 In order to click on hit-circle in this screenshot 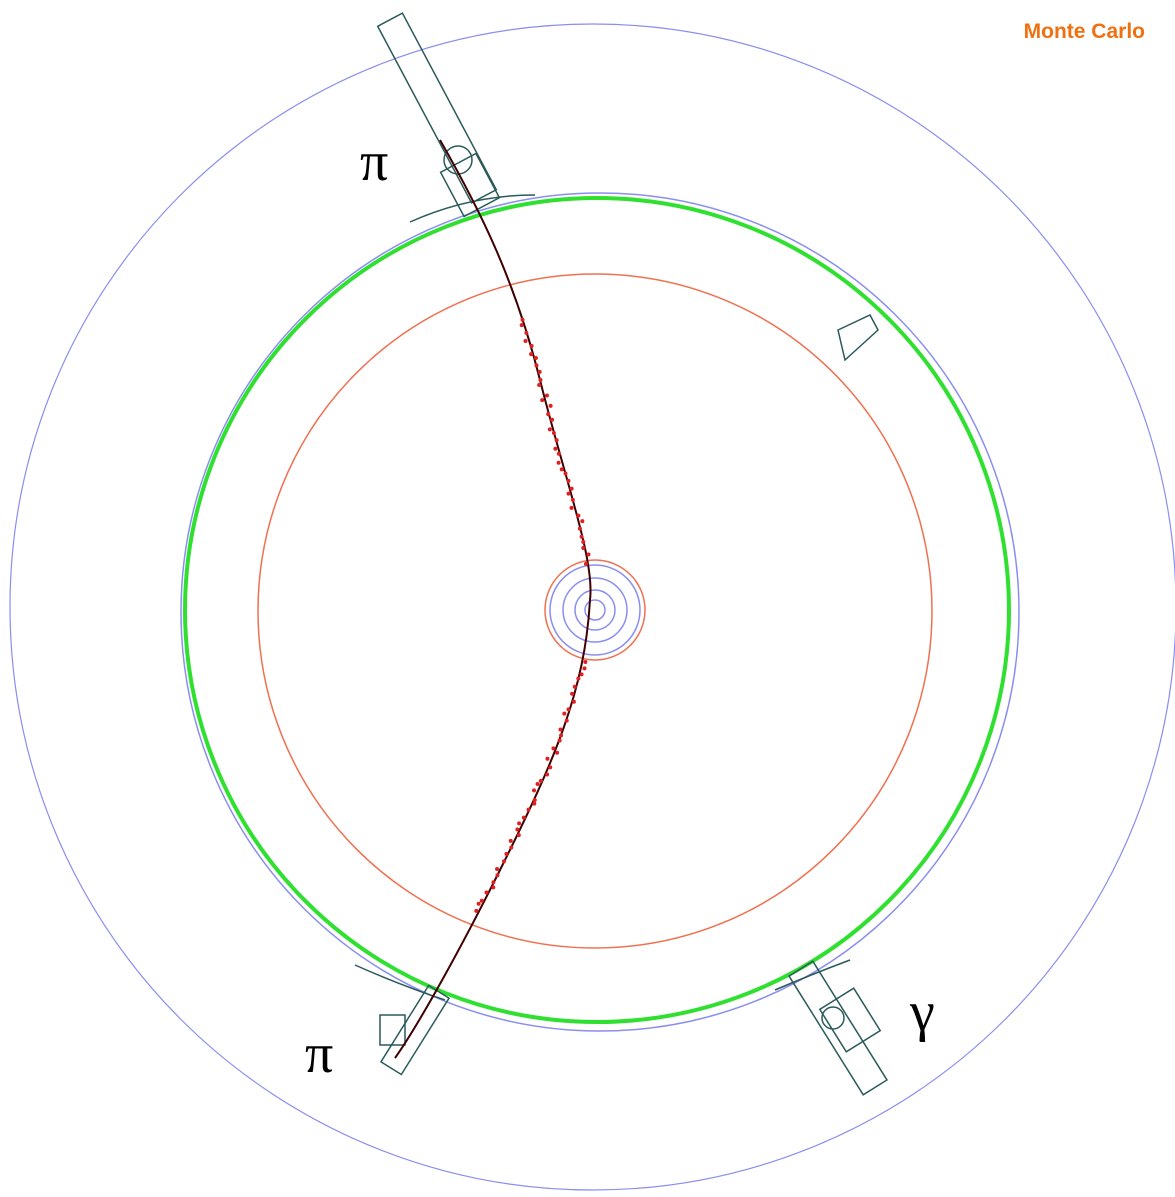, I will do `click(833, 1018)`.